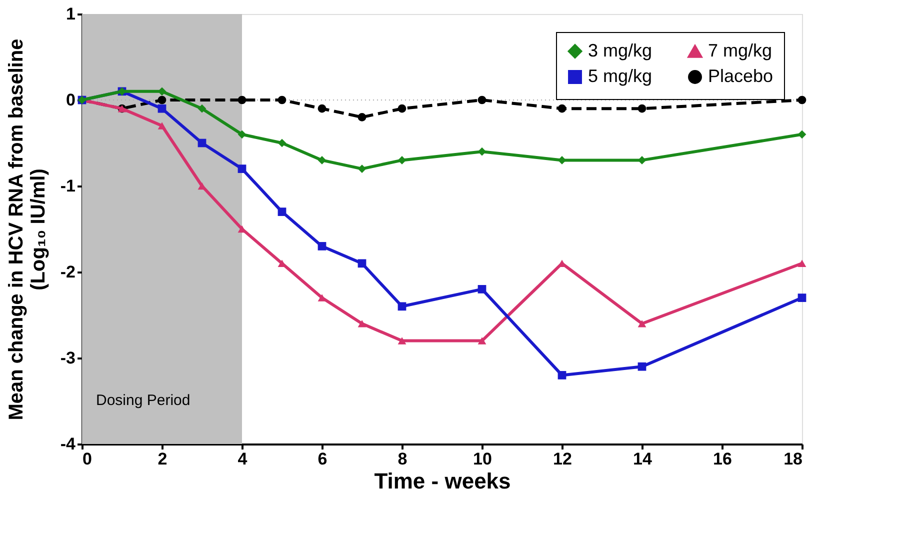  Describe the element at coordinates (163, 459) in the screenshot. I see `x-tick-label: 2` at that location.